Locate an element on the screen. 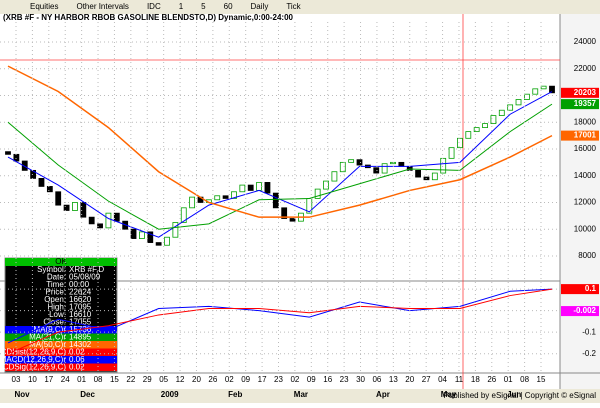 Image resolution: width=600 pixels, height=408 pixels. dw-label: Symbol: is located at coordinates (51, 269).